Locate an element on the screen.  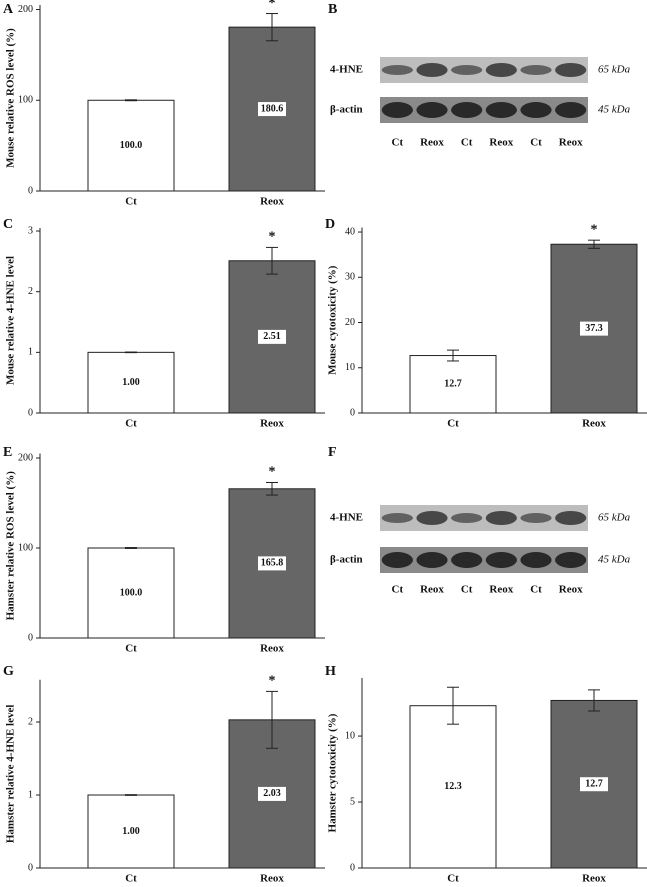
value-label: 12.3 is located at coordinates (453, 786).